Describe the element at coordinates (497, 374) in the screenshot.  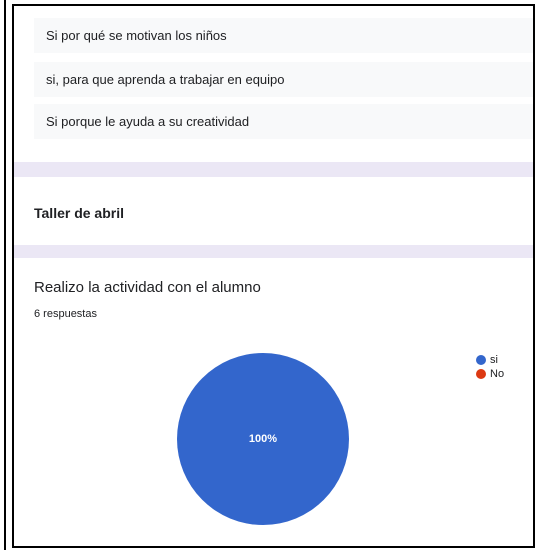
I see `legend-label: No` at that location.